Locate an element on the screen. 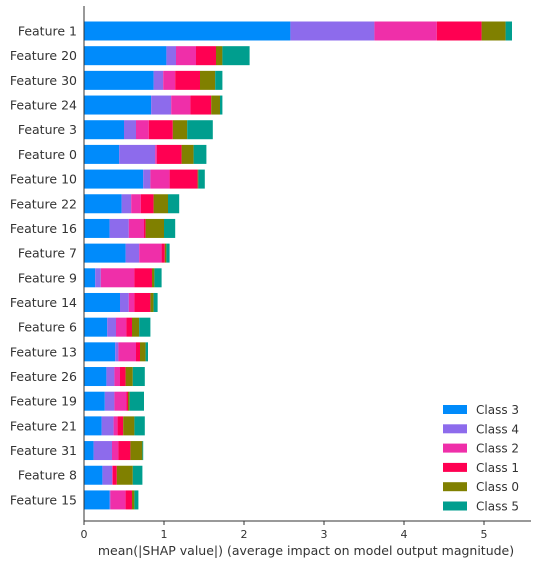 This screenshot has height=564, width=537. x-tick-label: 3 is located at coordinates (324, 534).